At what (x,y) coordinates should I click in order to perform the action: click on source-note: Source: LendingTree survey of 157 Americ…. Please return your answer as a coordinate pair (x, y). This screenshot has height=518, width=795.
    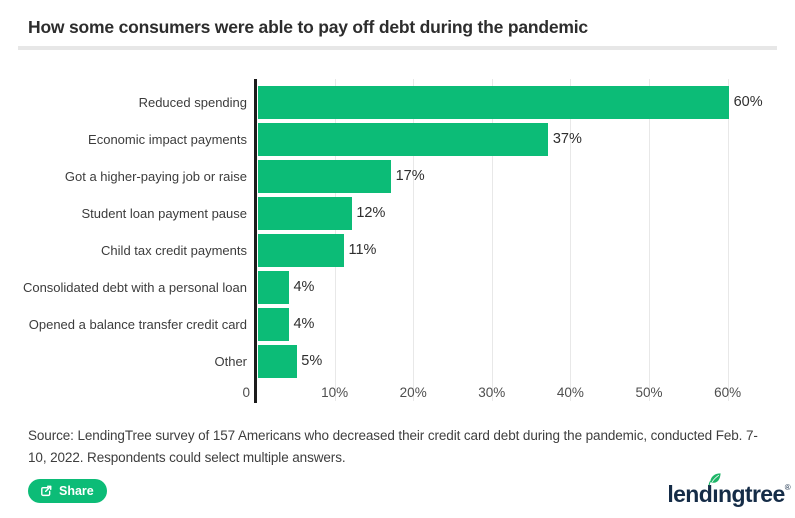
    Looking at the image, I should click on (393, 446).